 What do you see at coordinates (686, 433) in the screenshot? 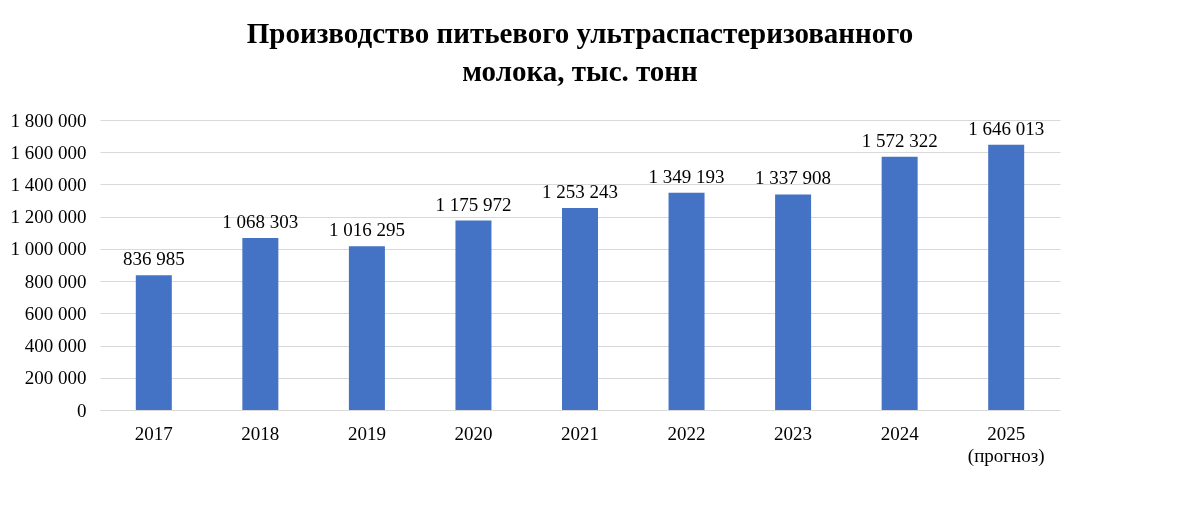
I see `x-tick-label: 2022` at bounding box center [686, 433].